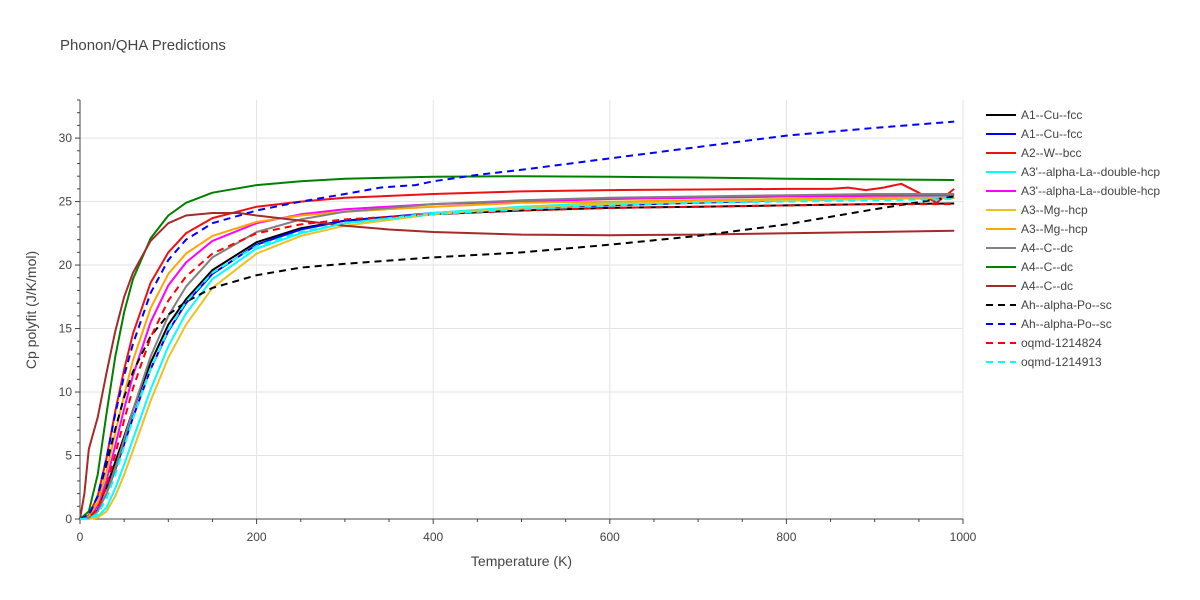 Image resolution: width=1200 pixels, height=600 pixels. I want to click on chart-title: Phonon/QHA Predictions, so click(143, 45).